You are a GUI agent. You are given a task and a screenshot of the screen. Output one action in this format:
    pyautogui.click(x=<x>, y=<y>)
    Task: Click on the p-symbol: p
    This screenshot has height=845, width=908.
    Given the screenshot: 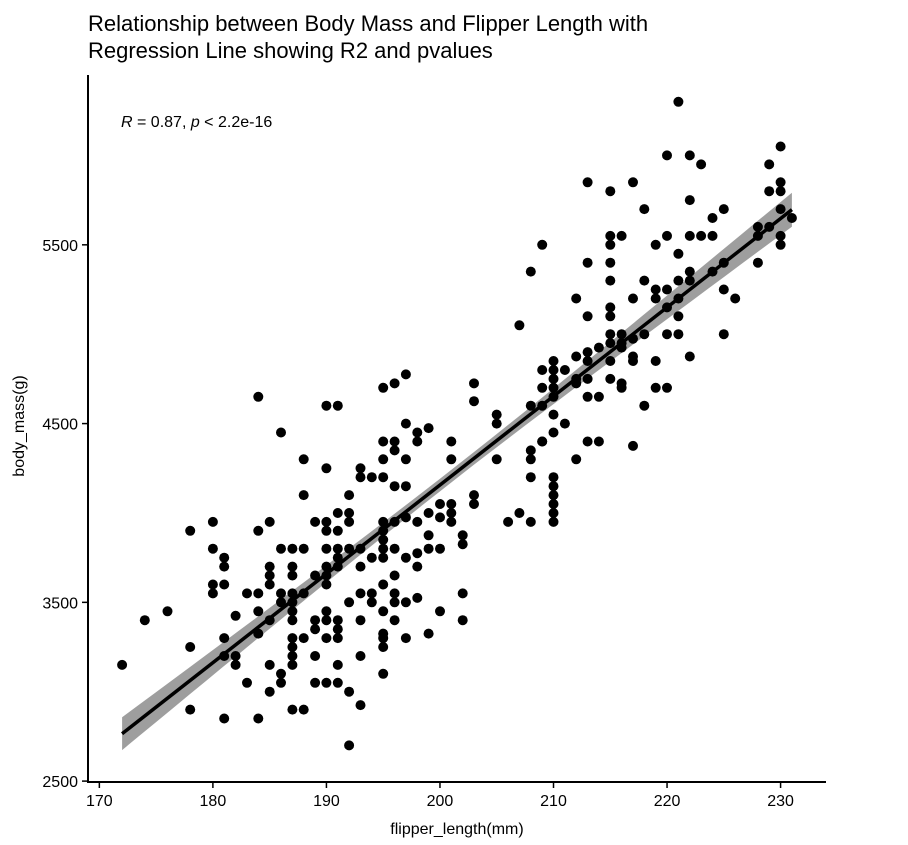 What is the action you would take?
    pyautogui.click(x=195, y=122)
    